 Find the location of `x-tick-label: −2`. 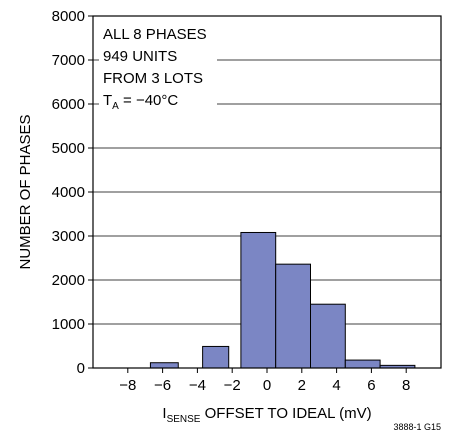

x-tick-label: −2 is located at coordinates (232, 385).